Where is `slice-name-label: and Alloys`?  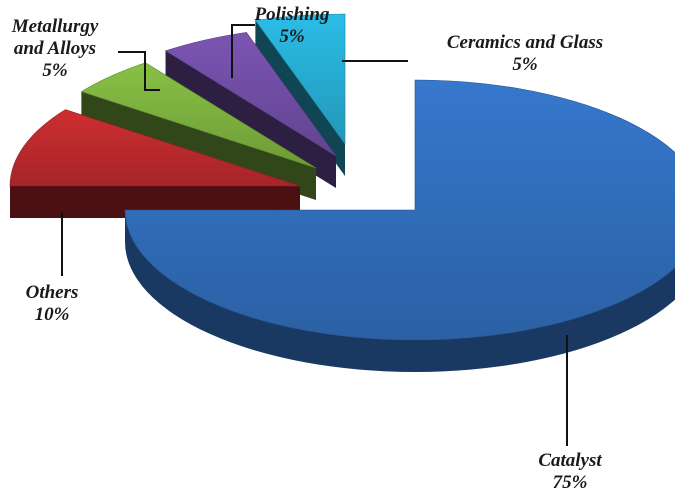 slice-name-label: and Alloys is located at coordinates (55, 48).